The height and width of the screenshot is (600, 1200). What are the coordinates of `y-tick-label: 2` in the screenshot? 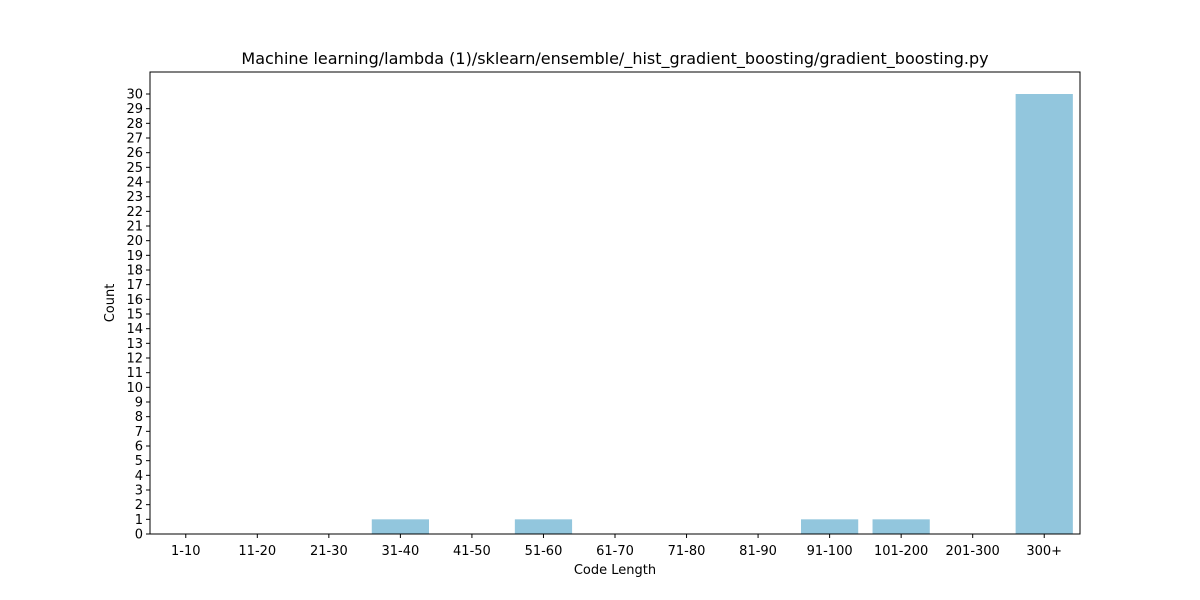 It's located at (139, 505).